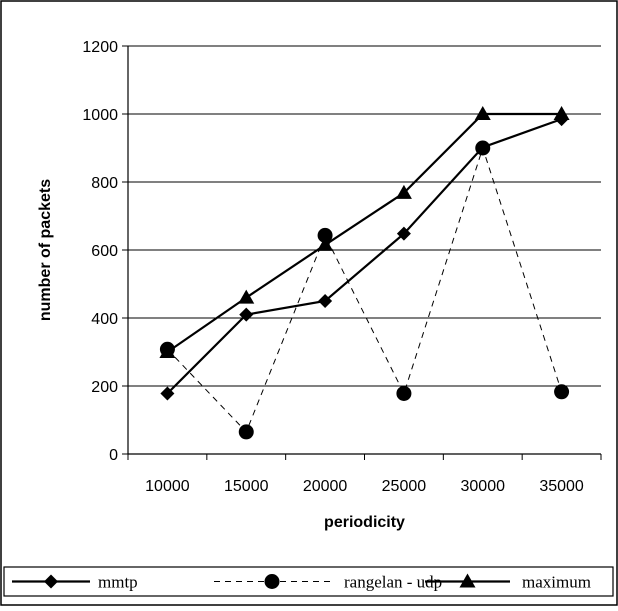  What do you see at coordinates (325, 486) in the screenshot?
I see `x-tick-label: 20000` at bounding box center [325, 486].